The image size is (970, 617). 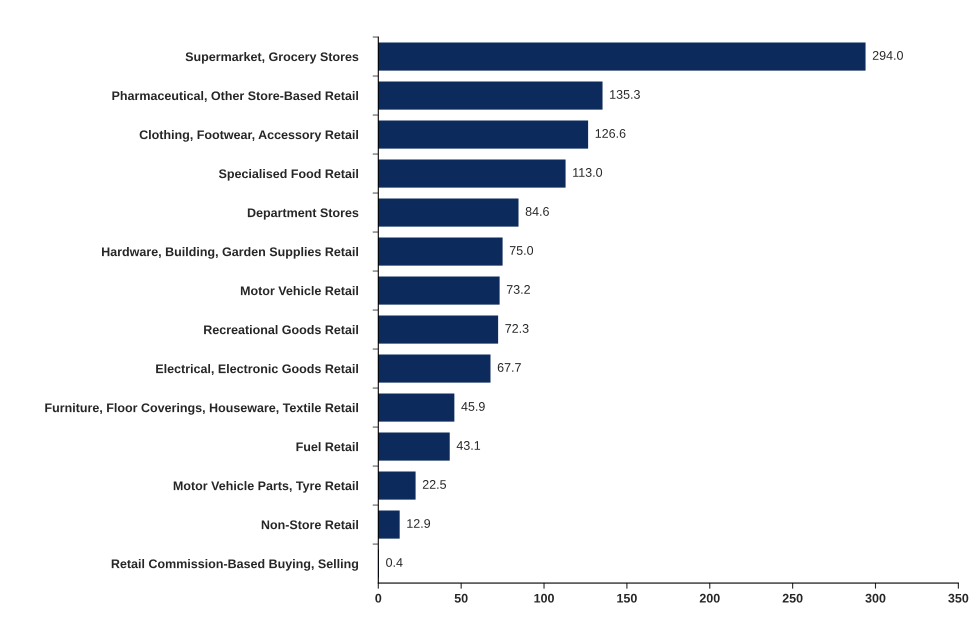 I want to click on y-tick-label: Pharmaceutical, Other Store-Based Retail, so click(x=235, y=96).